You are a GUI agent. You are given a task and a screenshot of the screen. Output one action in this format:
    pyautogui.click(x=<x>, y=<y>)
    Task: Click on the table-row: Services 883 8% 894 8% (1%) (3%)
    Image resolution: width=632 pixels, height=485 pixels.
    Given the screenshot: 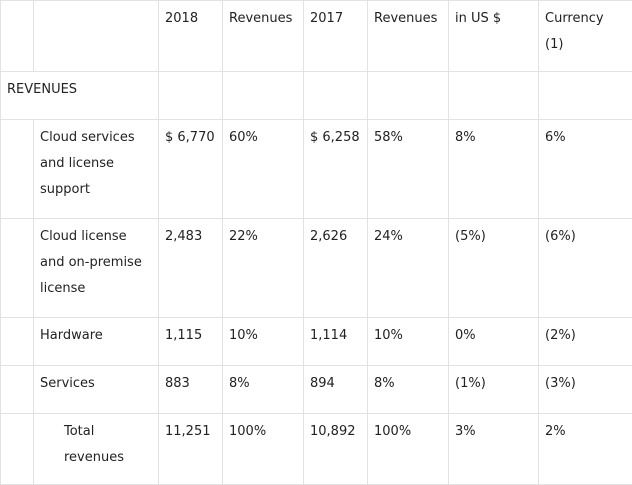 What is the action you would take?
    pyautogui.click(x=316, y=390)
    